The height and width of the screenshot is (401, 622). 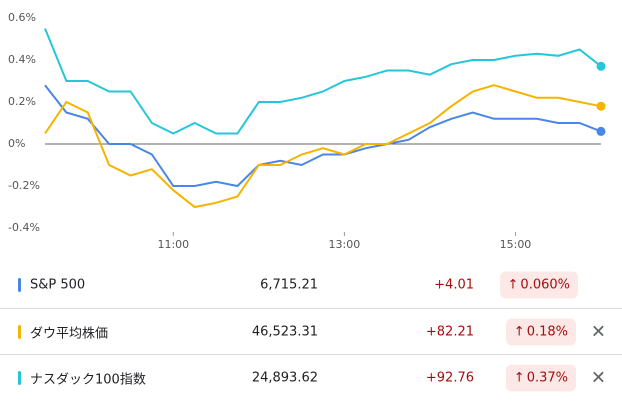 What do you see at coordinates (69, 334) in the screenshot?
I see `stock-name: ダウ平均株価` at bounding box center [69, 334].